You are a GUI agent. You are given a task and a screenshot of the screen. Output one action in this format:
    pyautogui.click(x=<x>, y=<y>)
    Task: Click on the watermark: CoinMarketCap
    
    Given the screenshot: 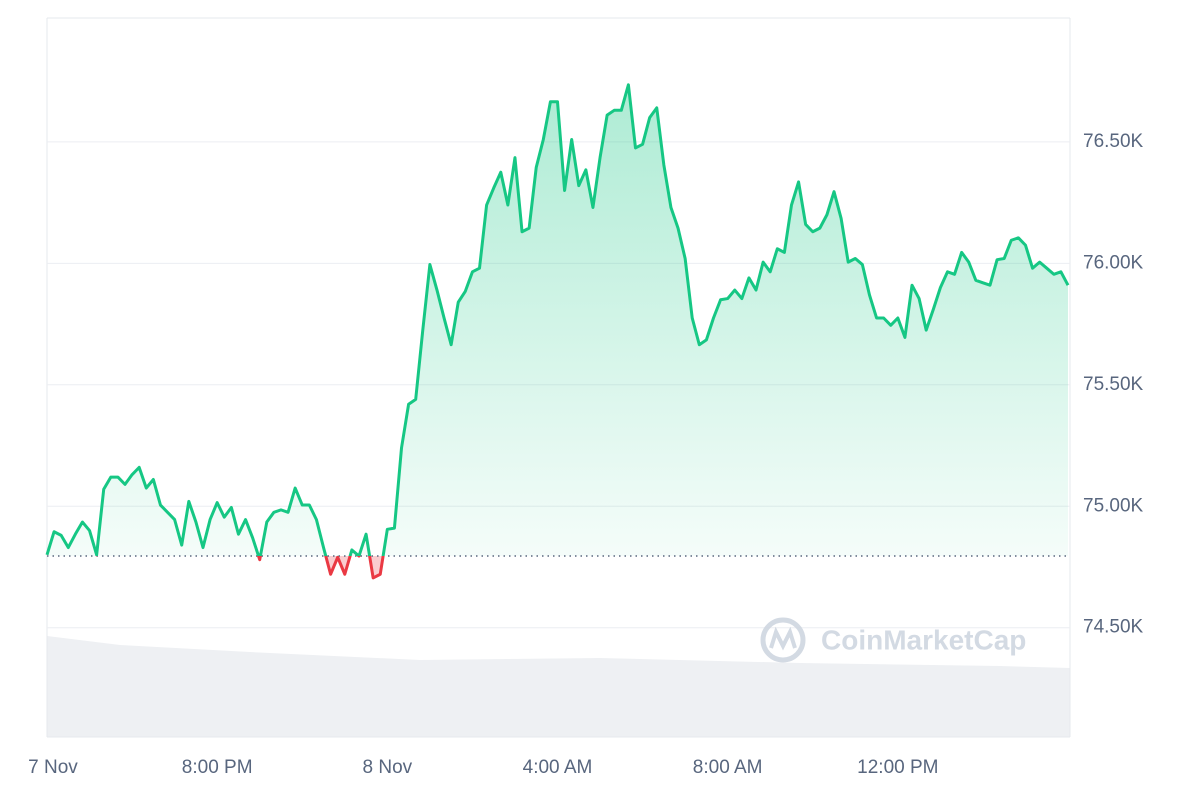 What is the action you would take?
    pyautogui.click(x=893, y=640)
    